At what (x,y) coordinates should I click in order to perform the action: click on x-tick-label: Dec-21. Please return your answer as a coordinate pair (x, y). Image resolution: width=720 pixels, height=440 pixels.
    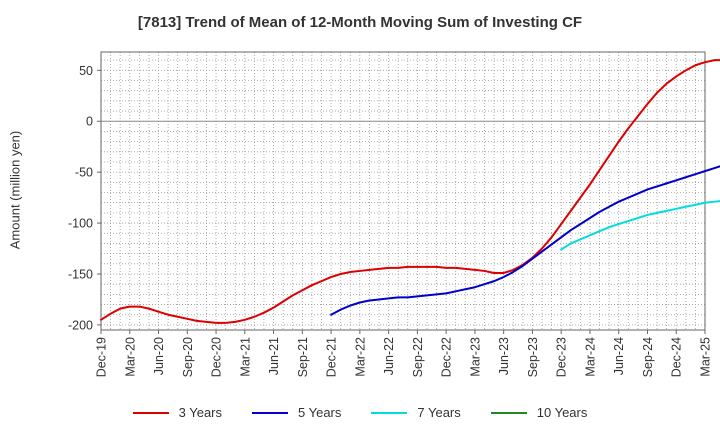
    Looking at the image, I should click on (332, 357).